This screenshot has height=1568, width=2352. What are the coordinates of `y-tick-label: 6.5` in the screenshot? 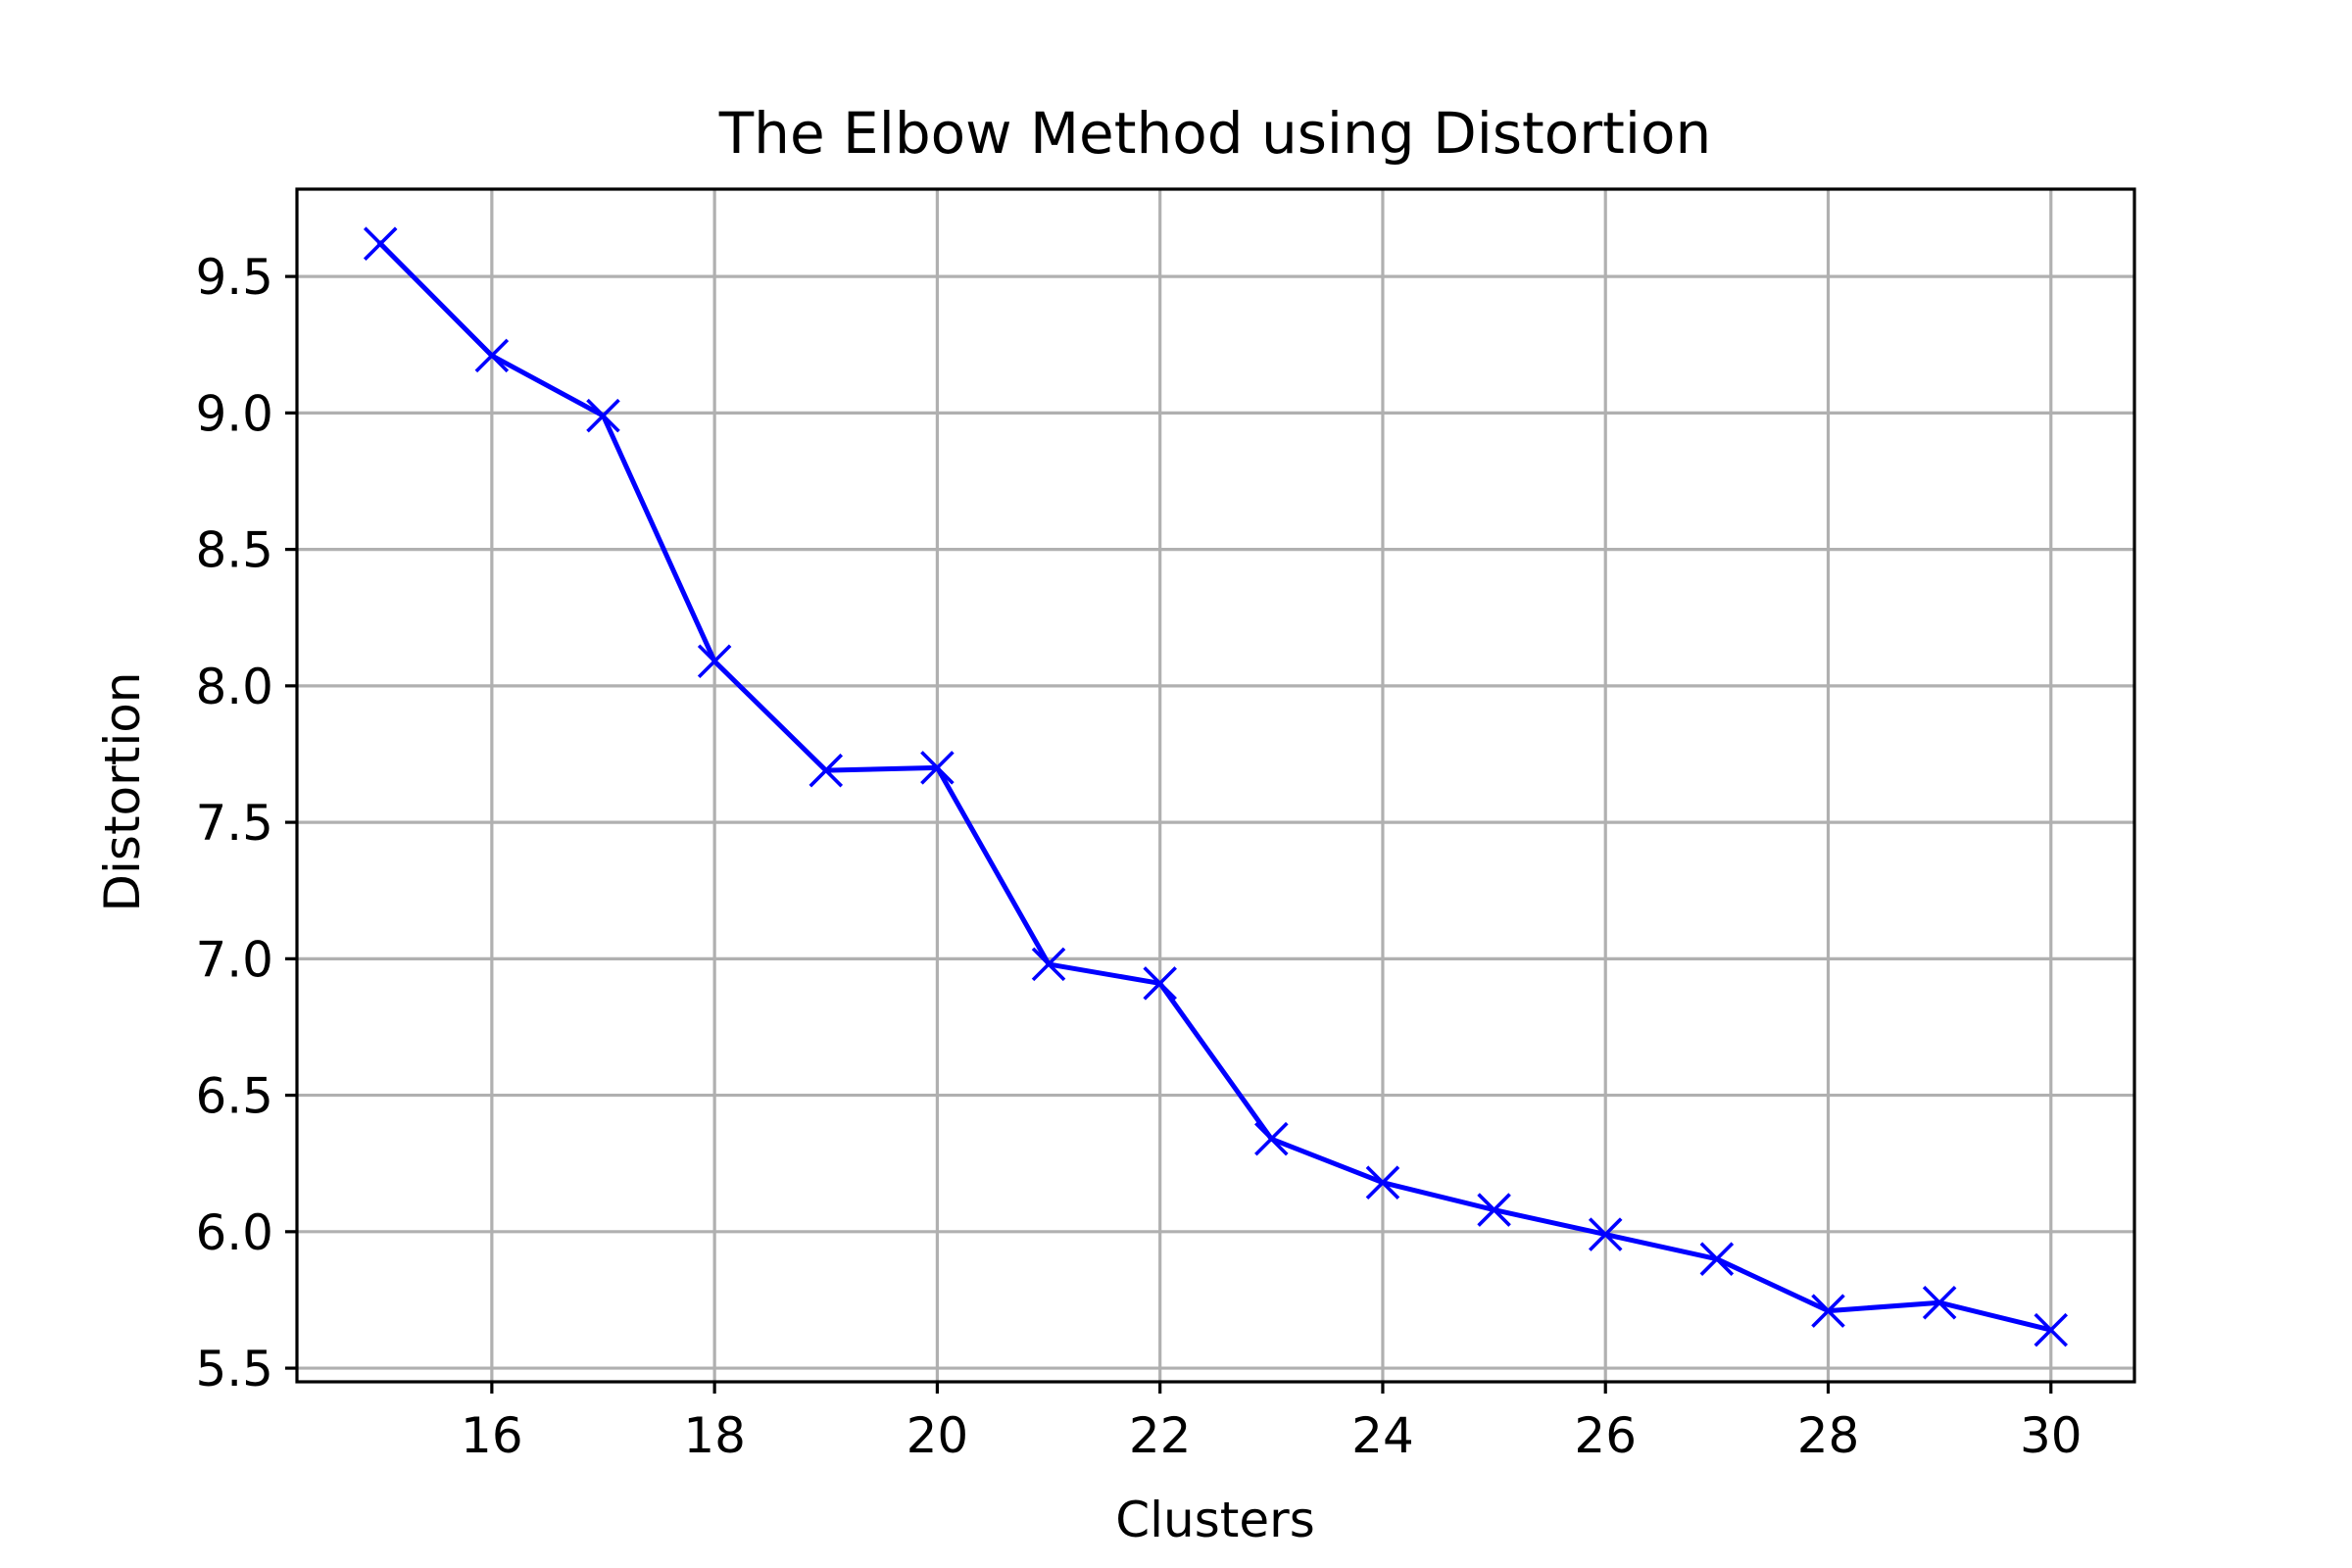 It's located at (234, 1096).